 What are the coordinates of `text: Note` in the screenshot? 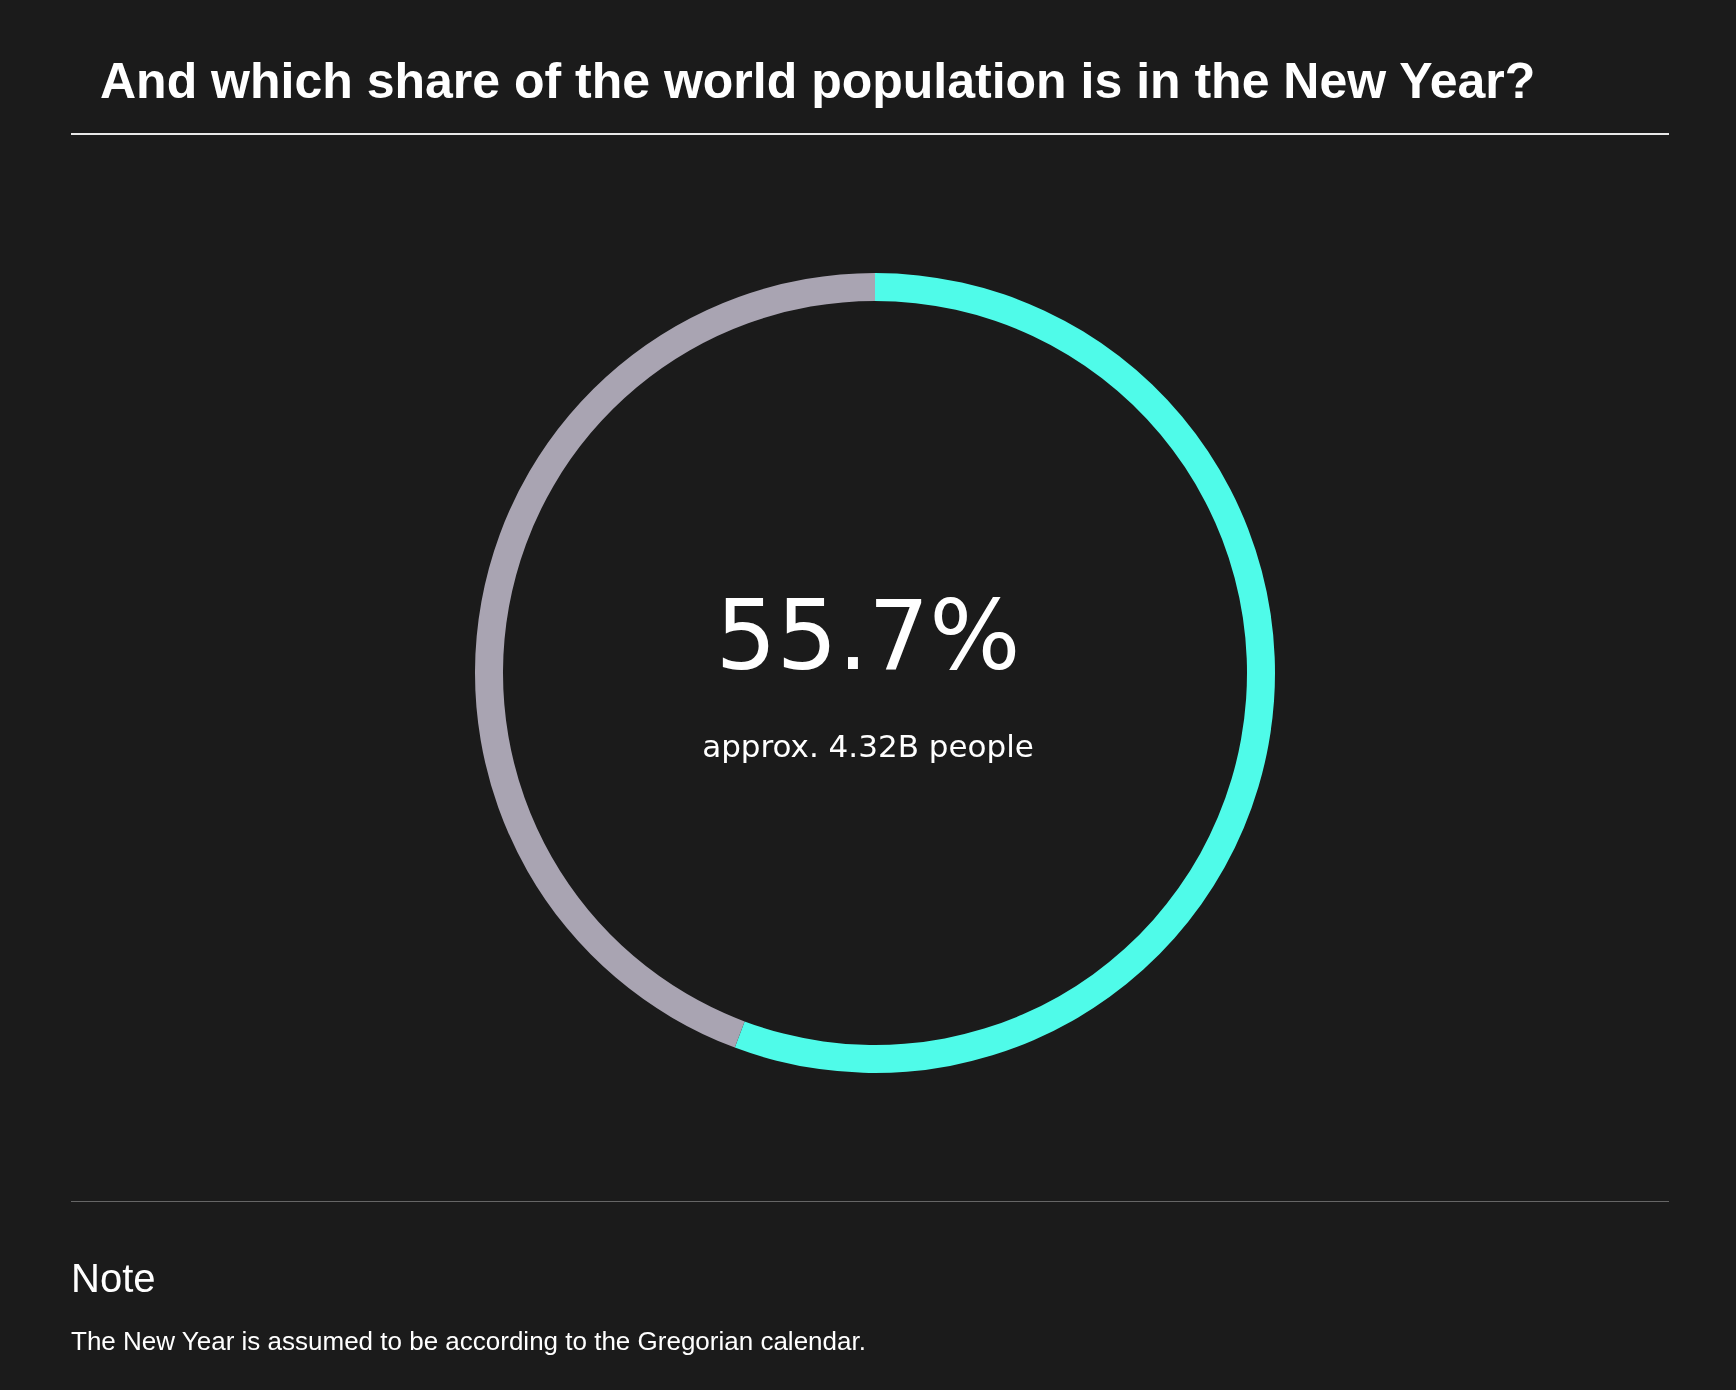 It's located at (113, 1278).